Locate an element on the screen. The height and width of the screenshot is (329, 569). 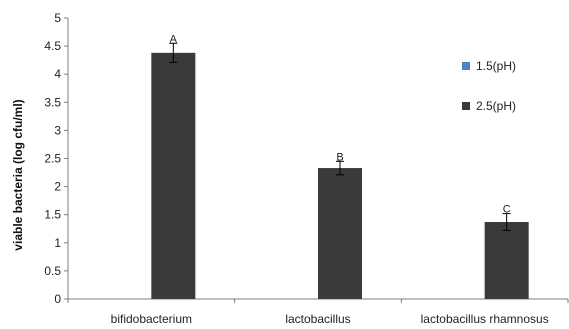
y-axis-title: viable bacteria (log cfu/ml) is located at coordinates (18, 174).